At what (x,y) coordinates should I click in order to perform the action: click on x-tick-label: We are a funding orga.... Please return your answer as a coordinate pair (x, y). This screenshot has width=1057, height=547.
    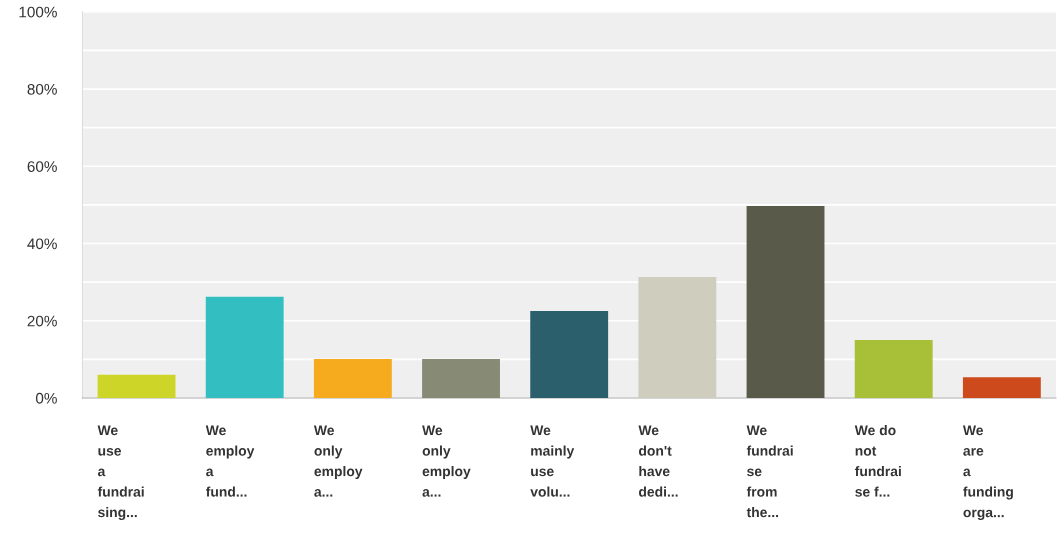
    Looking at the image, I should click on (987, 473).